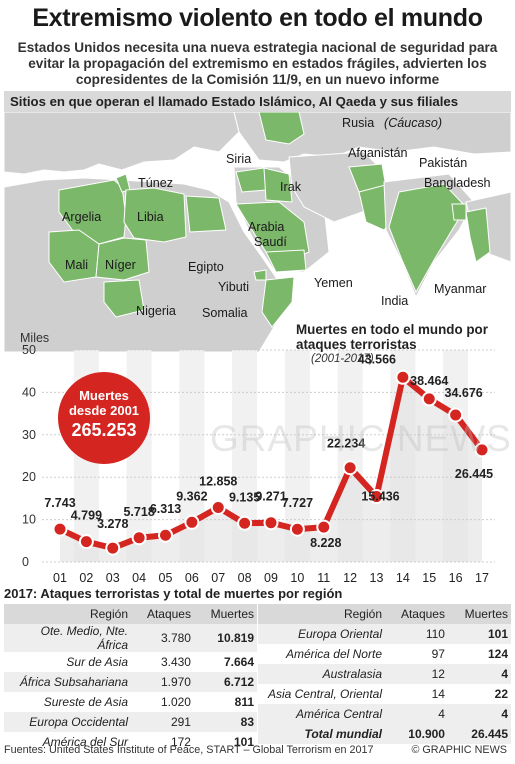 Image resolution: width=515 pixels, height=764 pixels. I want to click on table-row: África Subsahariana 1.970 6.712, so click(130, 682).